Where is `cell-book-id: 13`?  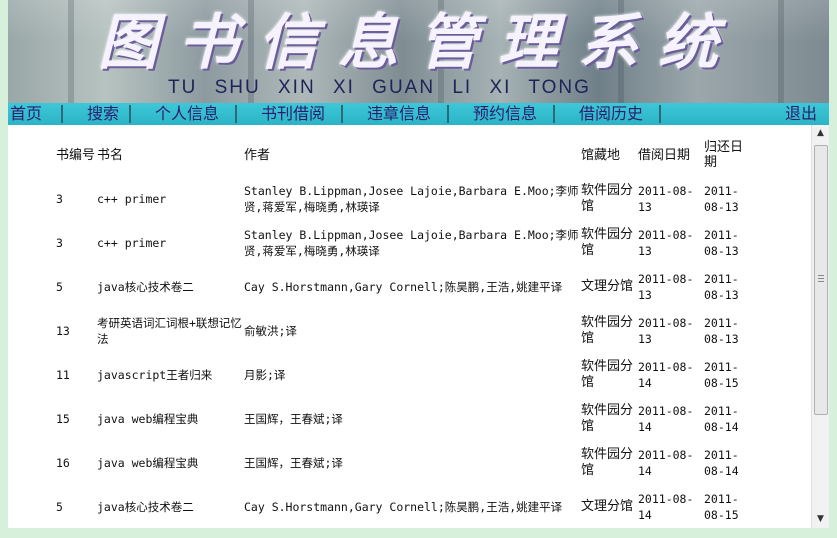
cell-book-id: 13 is located at coordinates (63, 331).